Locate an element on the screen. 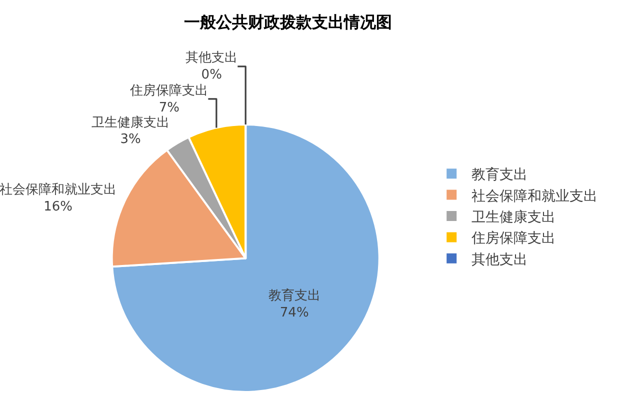 The image size is (640, 402). slice-label: 教育支出 is located at coordinates (294, 296).